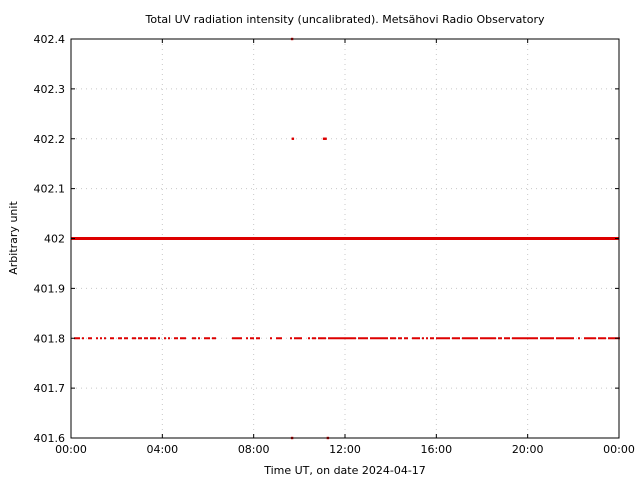 Image resolution: width=640 pixels, height=480 pixels. Describe the element at coordinates (528, 449) in the screenshot. I see `x-tick-label: 20:00` at that location.